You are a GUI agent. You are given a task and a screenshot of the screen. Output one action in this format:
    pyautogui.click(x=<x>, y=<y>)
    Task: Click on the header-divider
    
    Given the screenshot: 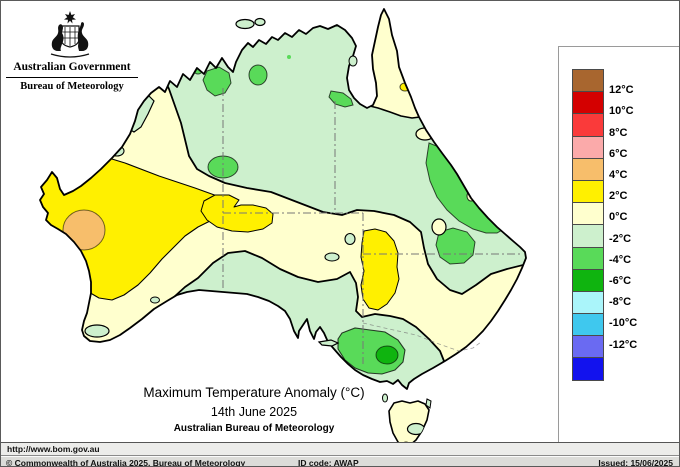 What is the action you would take?
    pyautogui.click(x=72, y=77)
    